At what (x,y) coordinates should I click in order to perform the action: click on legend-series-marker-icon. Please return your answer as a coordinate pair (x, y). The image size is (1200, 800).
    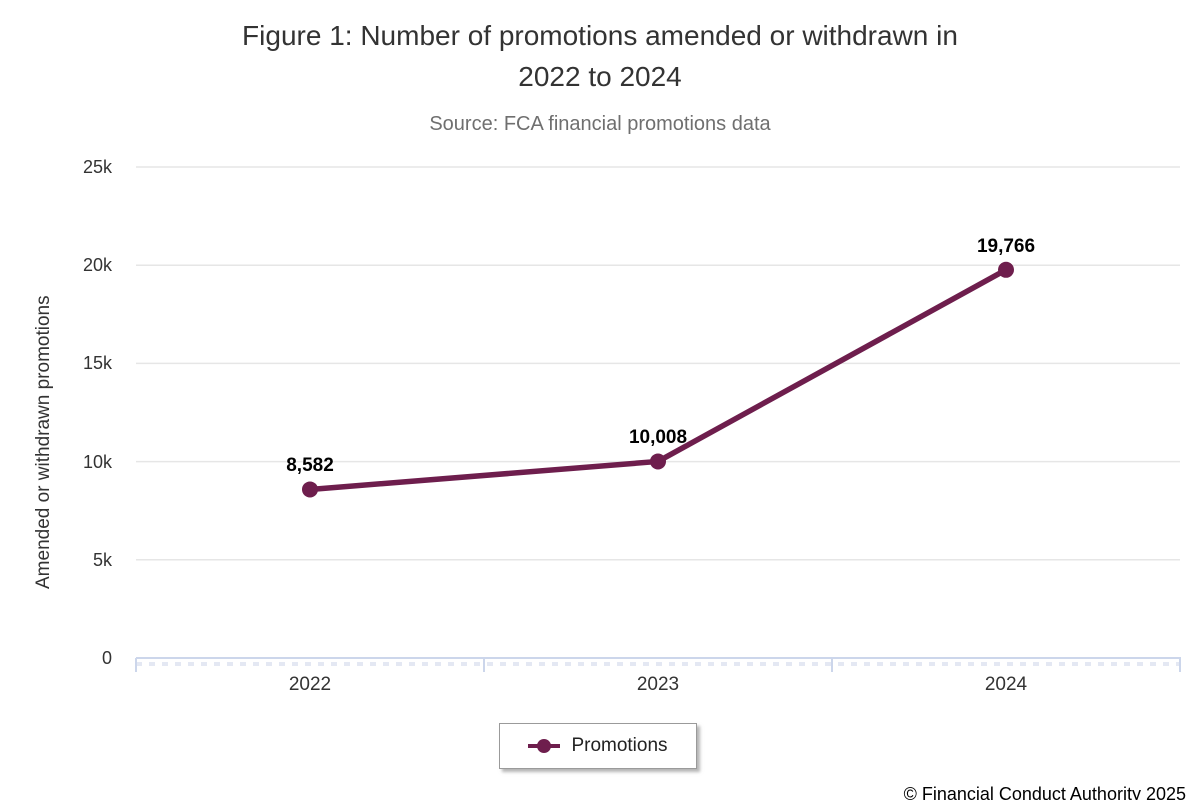
    Looking at the image, I should click on (544, 746).